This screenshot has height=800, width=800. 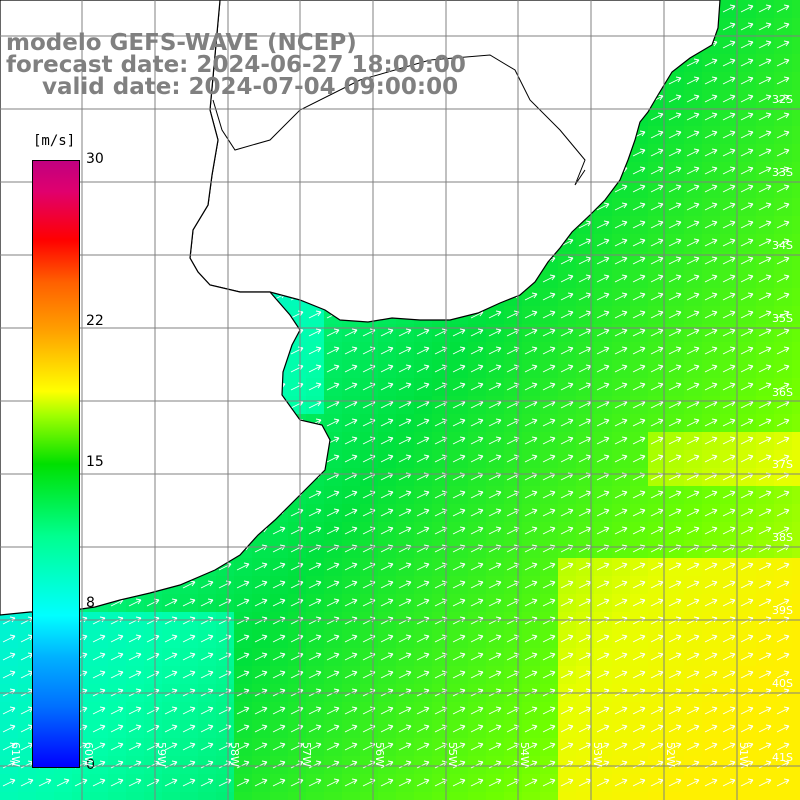 What do you see at coordinates (782, 610) in the screenshot?
I see `latitude-label: 39S` at bounding box center [782, 610].